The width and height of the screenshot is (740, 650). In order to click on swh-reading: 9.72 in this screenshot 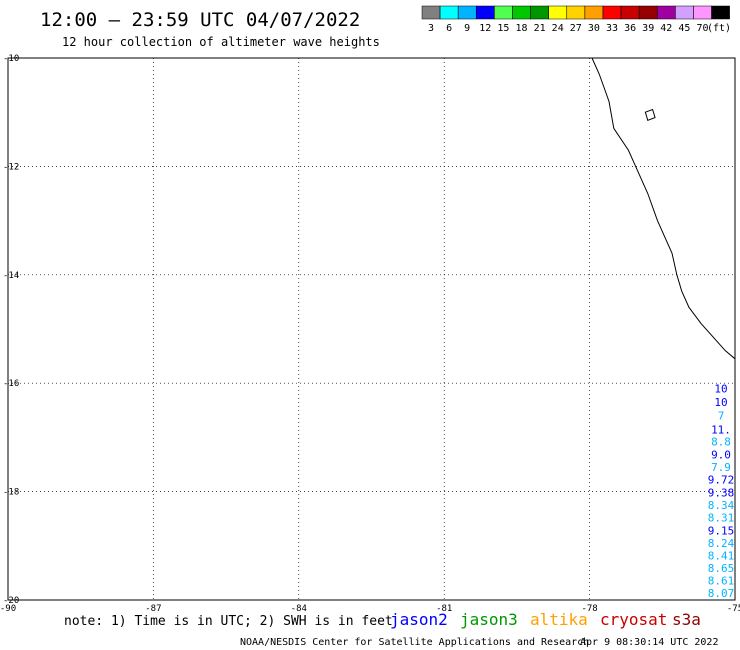, I will do `click(721, 480)`.